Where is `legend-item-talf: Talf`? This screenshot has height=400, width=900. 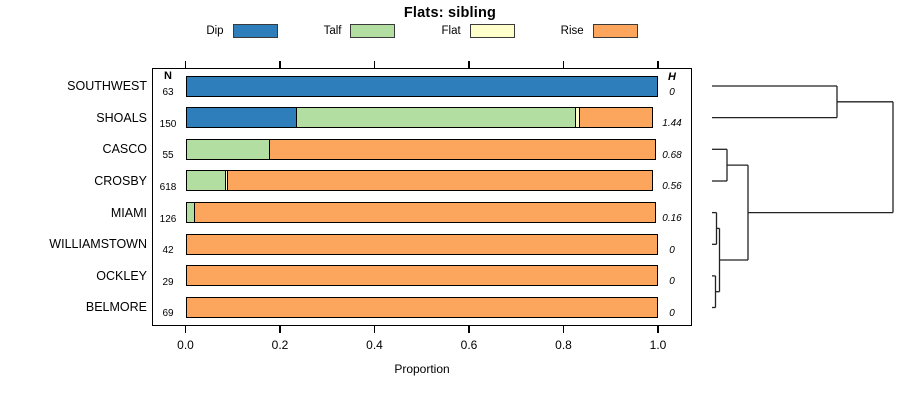 legend-item-talf: Talf is located at coordinates (360, 31).